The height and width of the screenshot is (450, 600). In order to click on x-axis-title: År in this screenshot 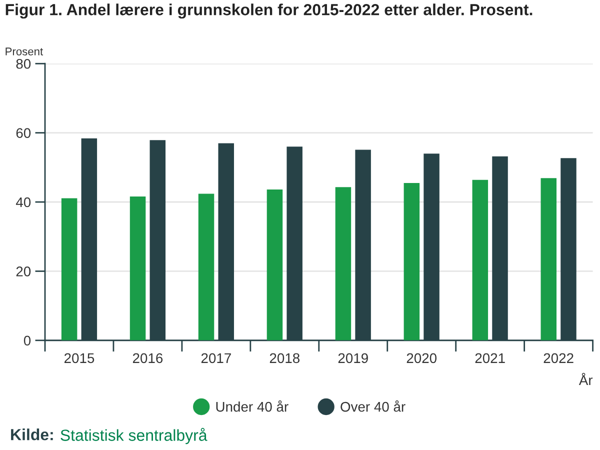, I will do `click(585, 379)`.